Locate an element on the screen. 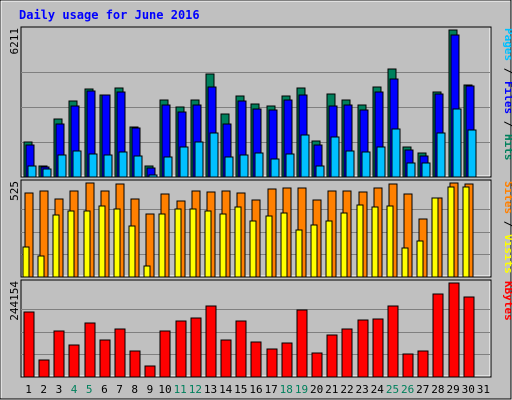 The image size is (512, 400). legend-entry-files: Files is located at coordinates (507, 97).